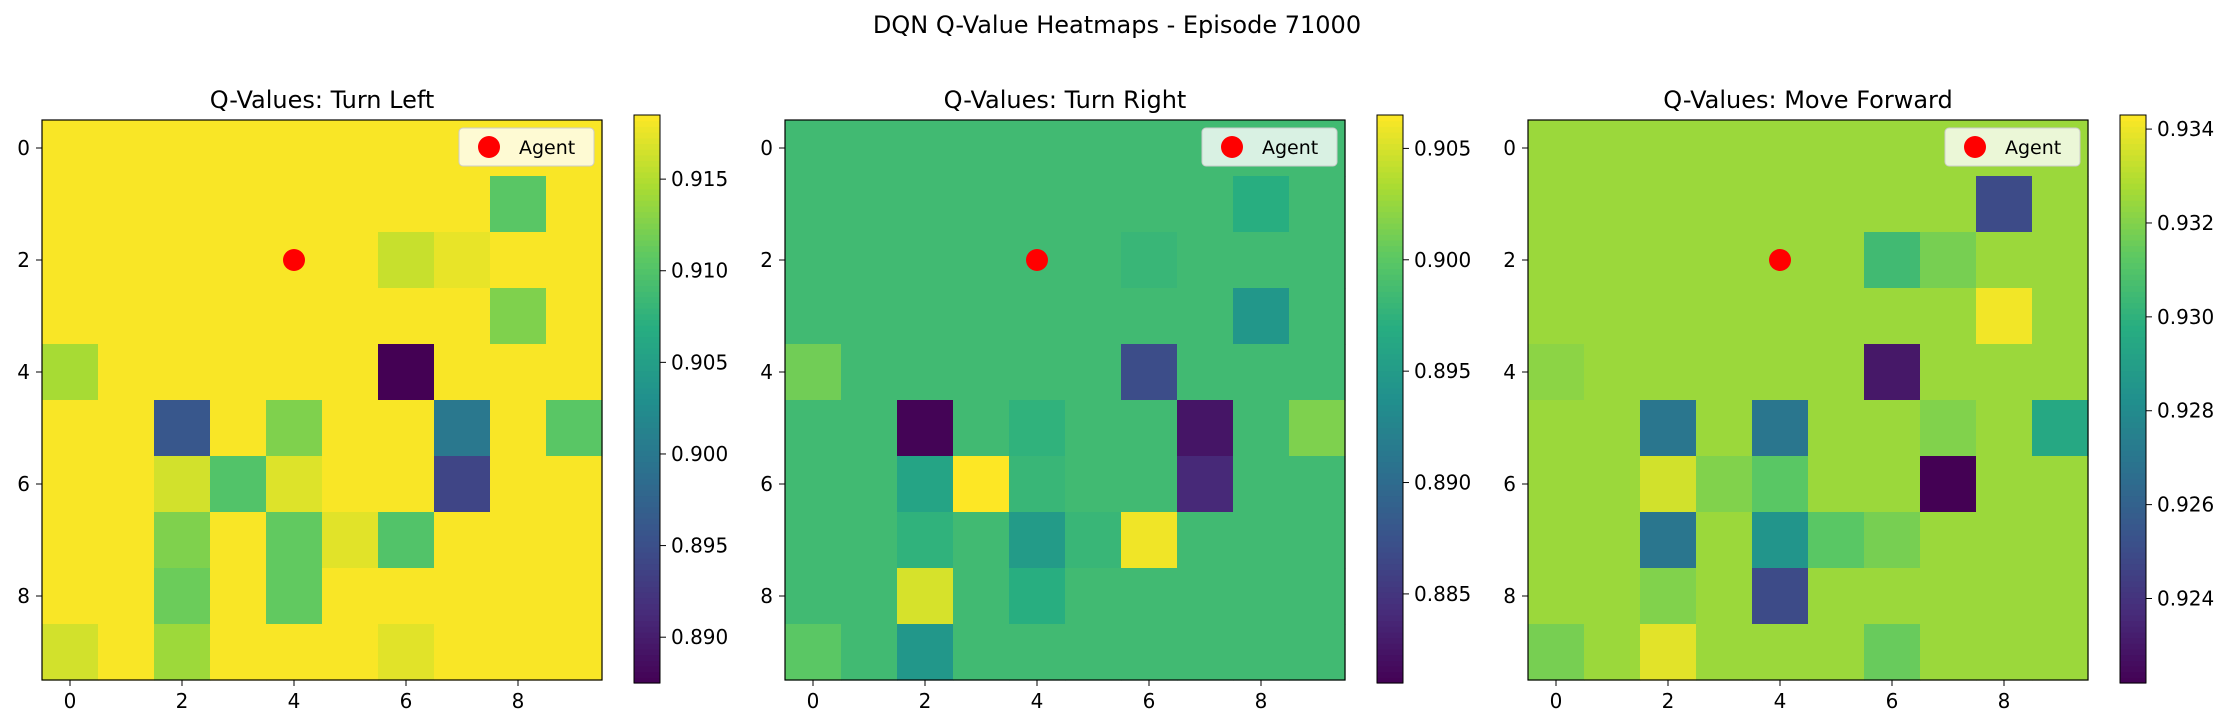 Image resolution: width=2235 pixels, height=728 pixels. I want to click on x-tick-label: 0, so click(813, 701).